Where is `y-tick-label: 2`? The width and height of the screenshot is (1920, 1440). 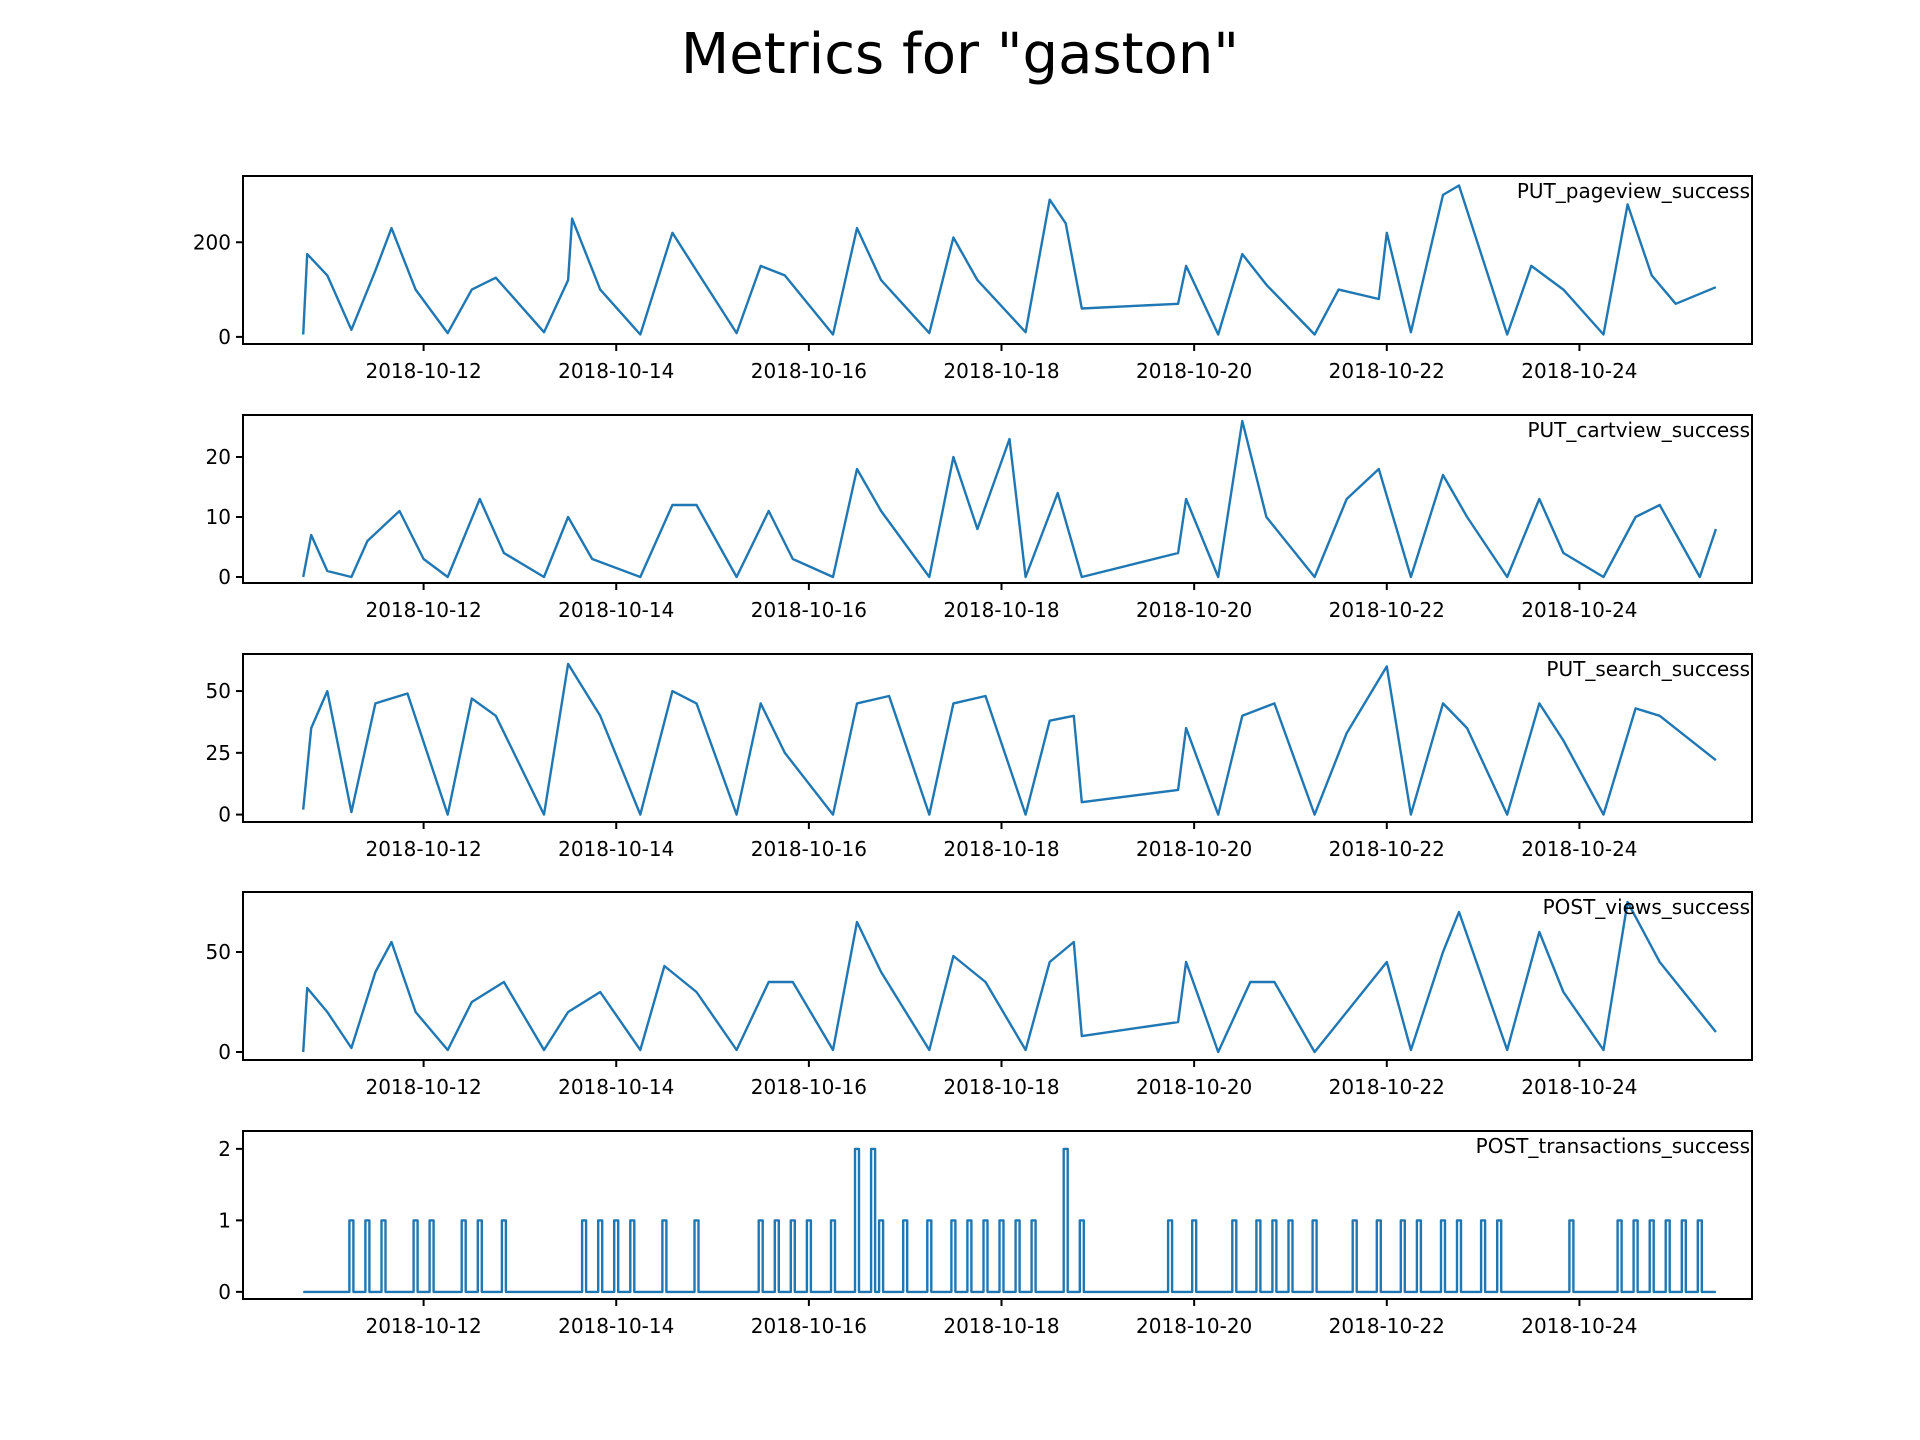 y-tick-label: 2 is located at coordinates (224, 1149).